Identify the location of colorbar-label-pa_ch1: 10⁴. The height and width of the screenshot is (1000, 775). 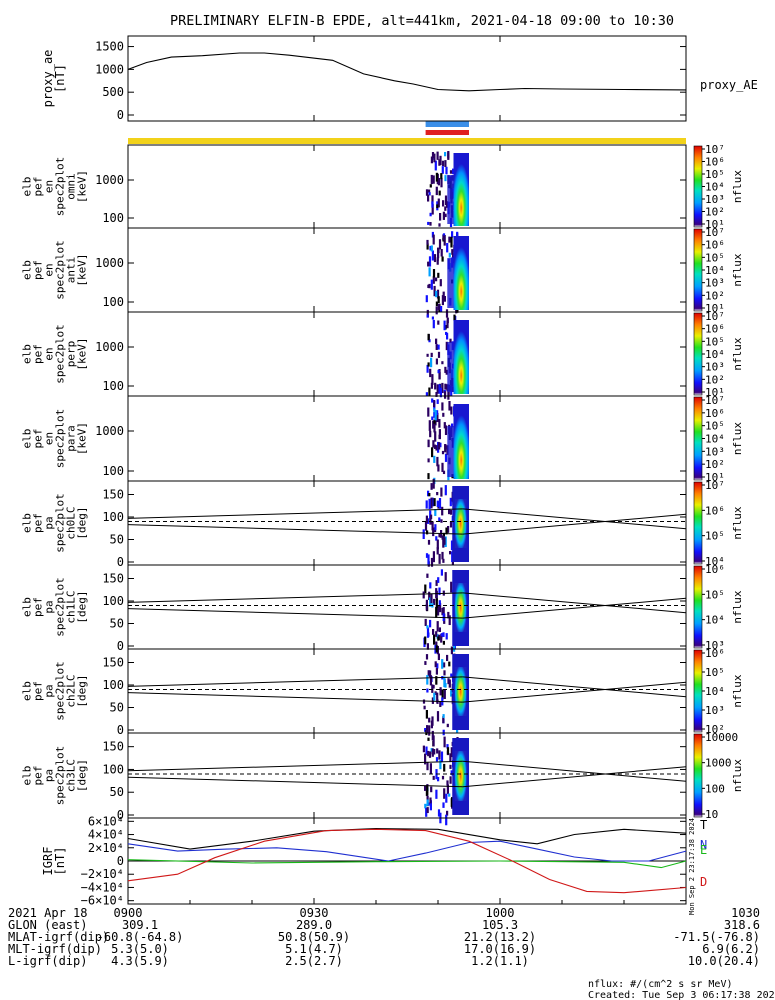
(715, 620).